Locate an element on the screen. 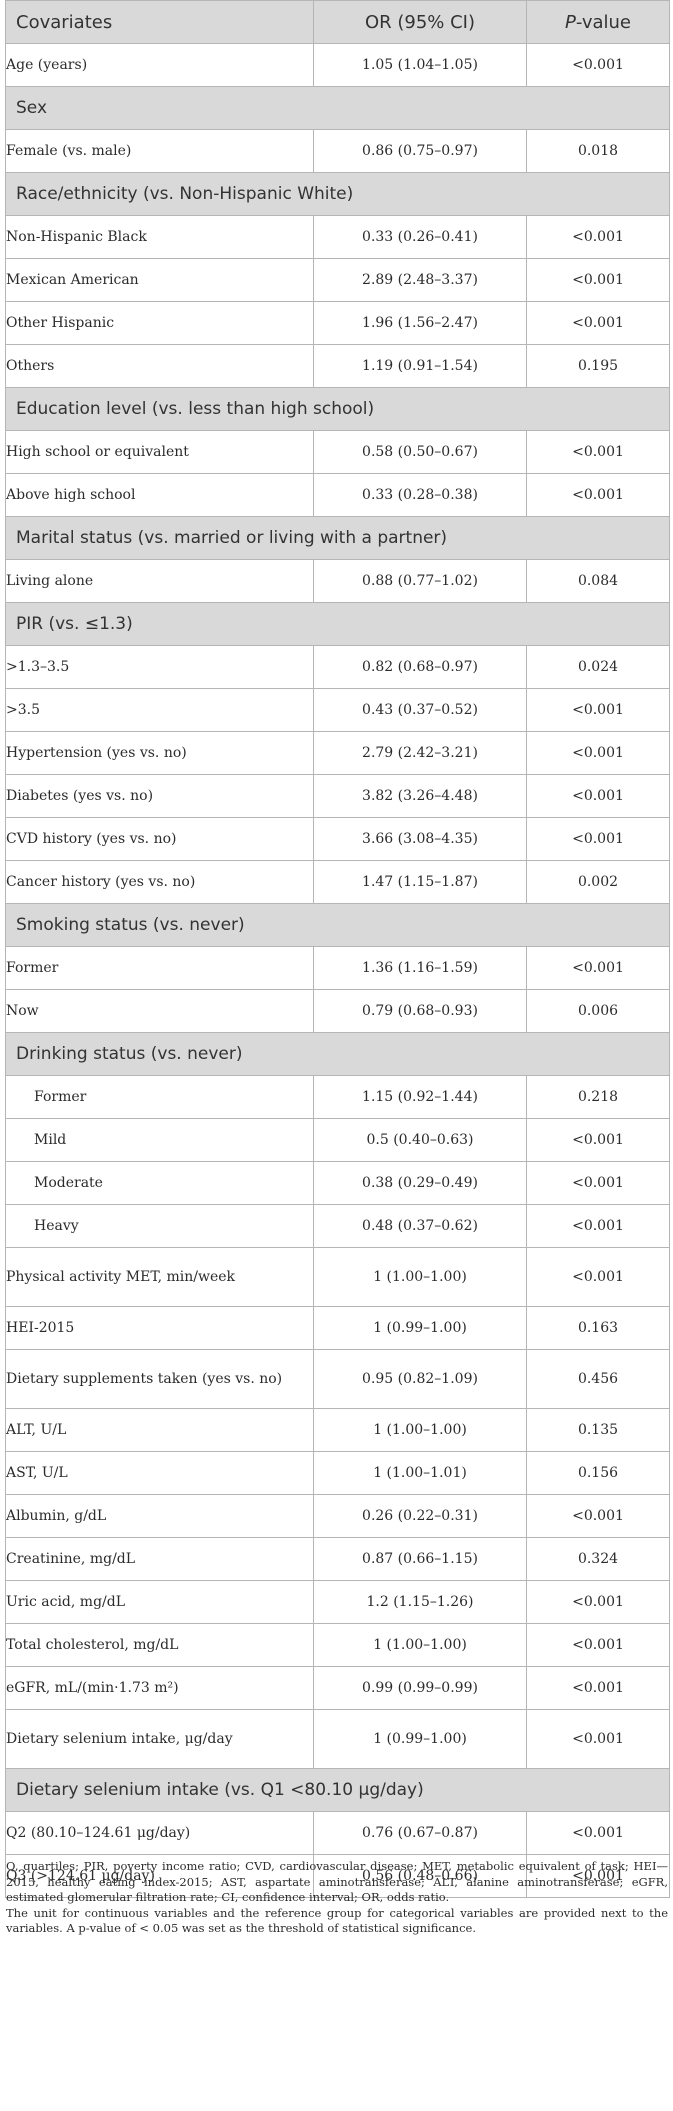 This screenshot has width=673, height=2111. odds-ratio-value: 0.87 (0.66–1.15) is located at coordinates (420, 1559).